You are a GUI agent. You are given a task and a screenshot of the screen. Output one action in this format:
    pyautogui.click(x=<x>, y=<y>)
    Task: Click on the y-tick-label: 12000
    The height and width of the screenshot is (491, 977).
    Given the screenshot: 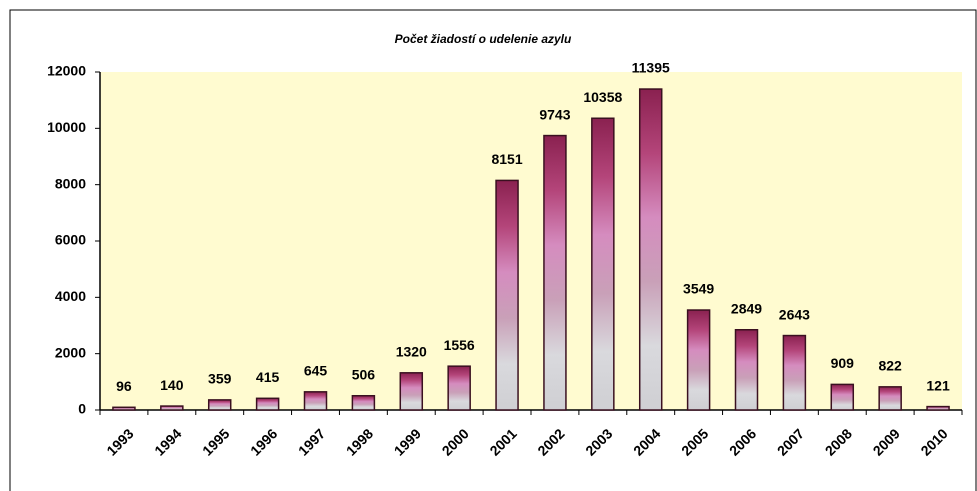 What is the action you would take?
    pyautogui.click(x=66, y=71)
    